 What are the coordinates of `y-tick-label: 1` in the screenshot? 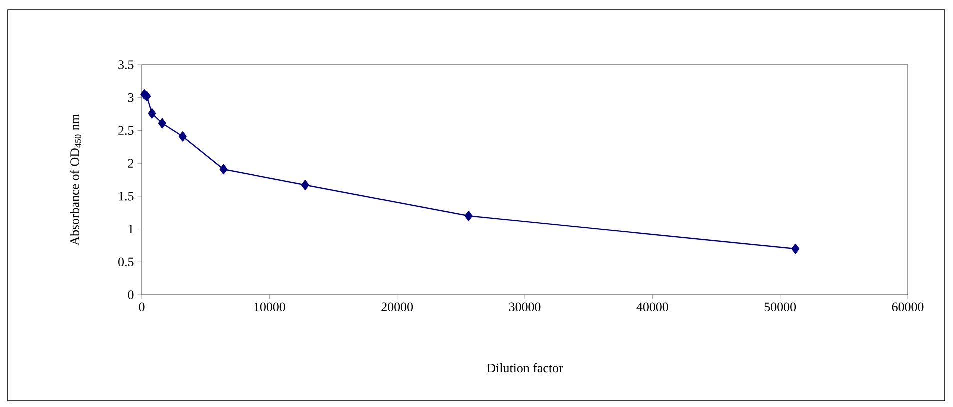 It's located at (131, 229).